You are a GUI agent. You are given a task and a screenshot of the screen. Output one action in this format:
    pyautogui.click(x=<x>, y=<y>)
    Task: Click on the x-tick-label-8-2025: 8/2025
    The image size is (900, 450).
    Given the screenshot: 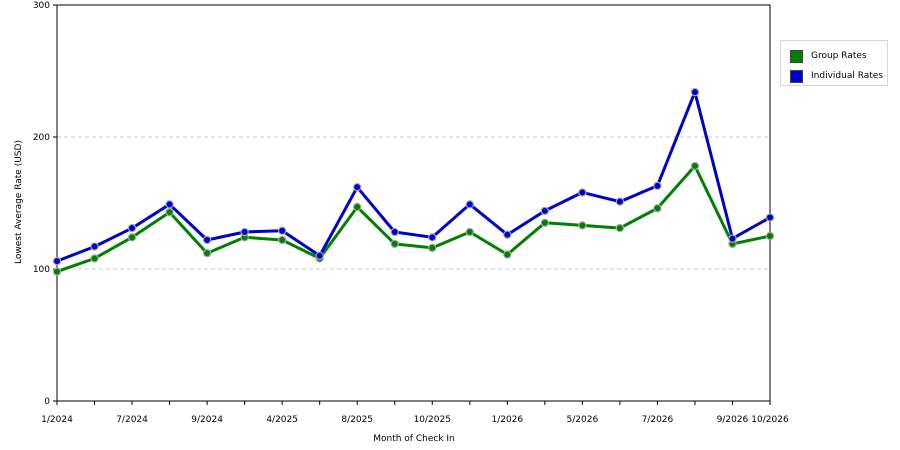 What is the action you would take?
    pyautogui.click(x=357, y=420)
    